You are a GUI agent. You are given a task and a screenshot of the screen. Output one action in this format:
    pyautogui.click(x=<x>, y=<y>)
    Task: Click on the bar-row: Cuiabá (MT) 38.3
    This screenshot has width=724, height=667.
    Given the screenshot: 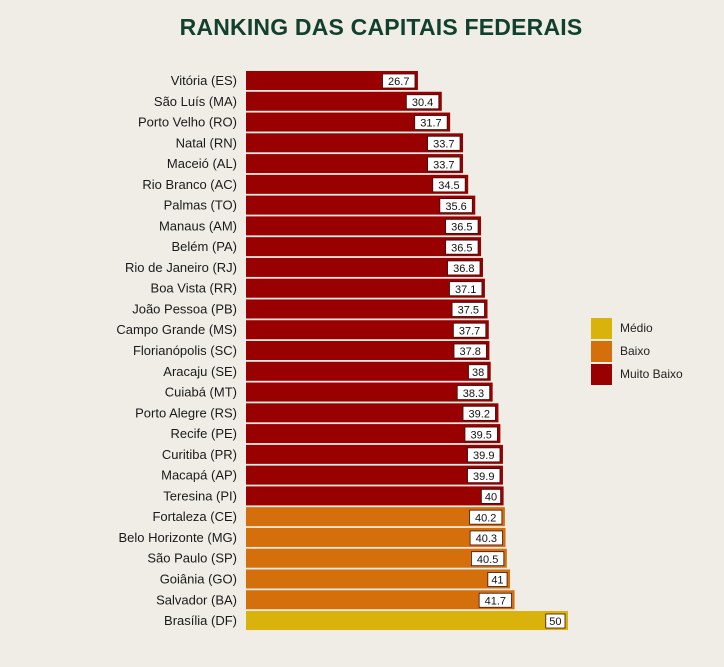 What is the action you would take?
    pyautogui.click(x=329, y=392)
    